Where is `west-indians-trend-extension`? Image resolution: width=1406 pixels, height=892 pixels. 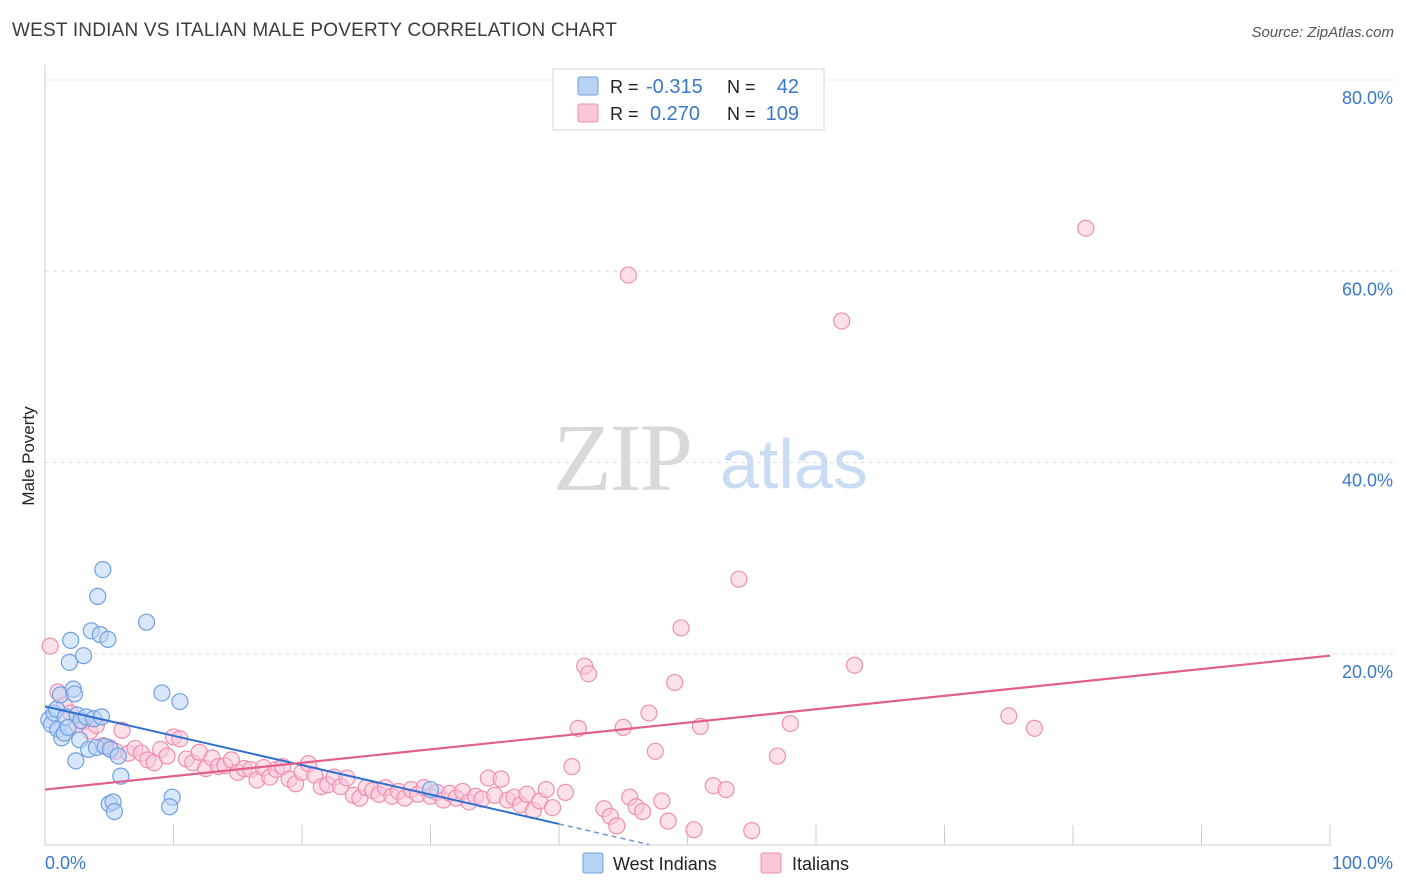 west-indians-trend-extension is located at coordinates (604, 834).